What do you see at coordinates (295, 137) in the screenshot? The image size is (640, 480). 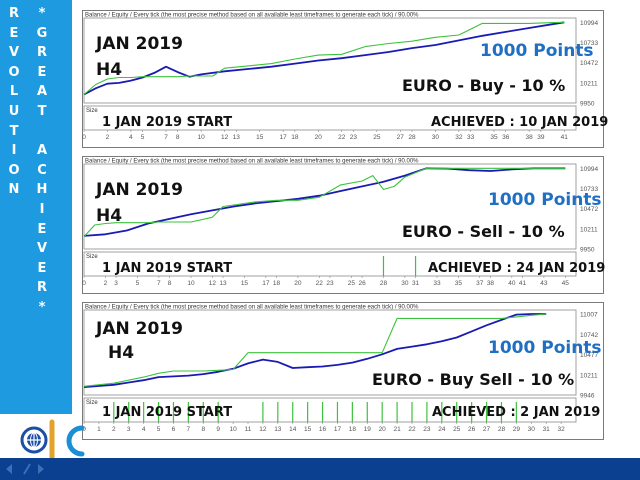 I see `x-tick-label: 18` at bounding box center [295, 137].